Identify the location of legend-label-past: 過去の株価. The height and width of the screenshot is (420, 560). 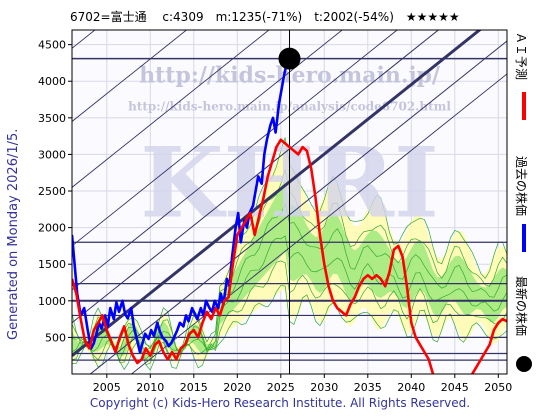
(521, 186).